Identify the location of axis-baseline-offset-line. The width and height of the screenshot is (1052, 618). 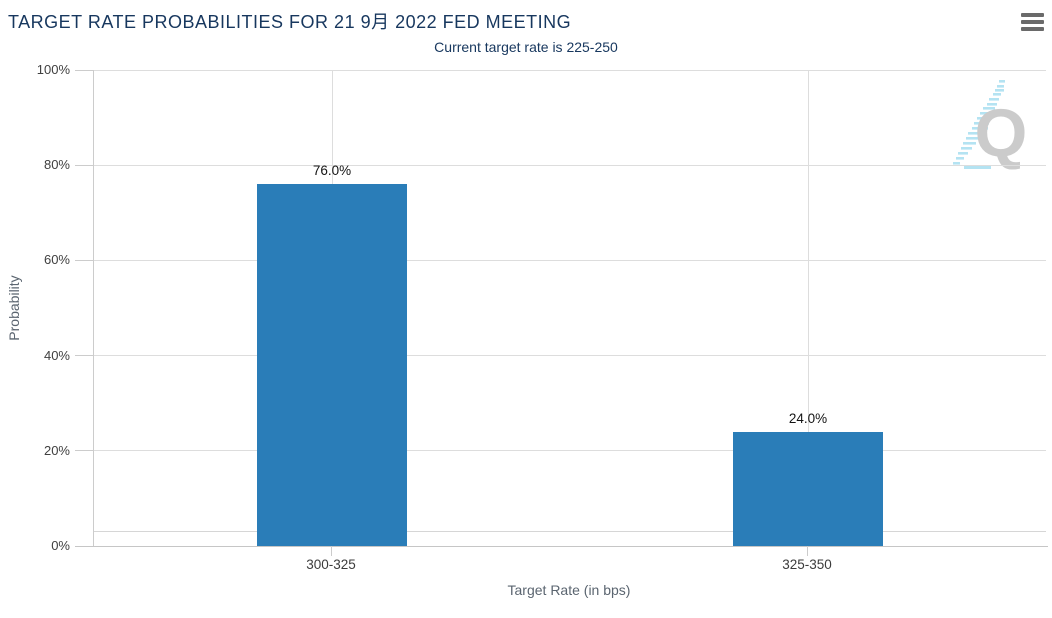
(570, 531).